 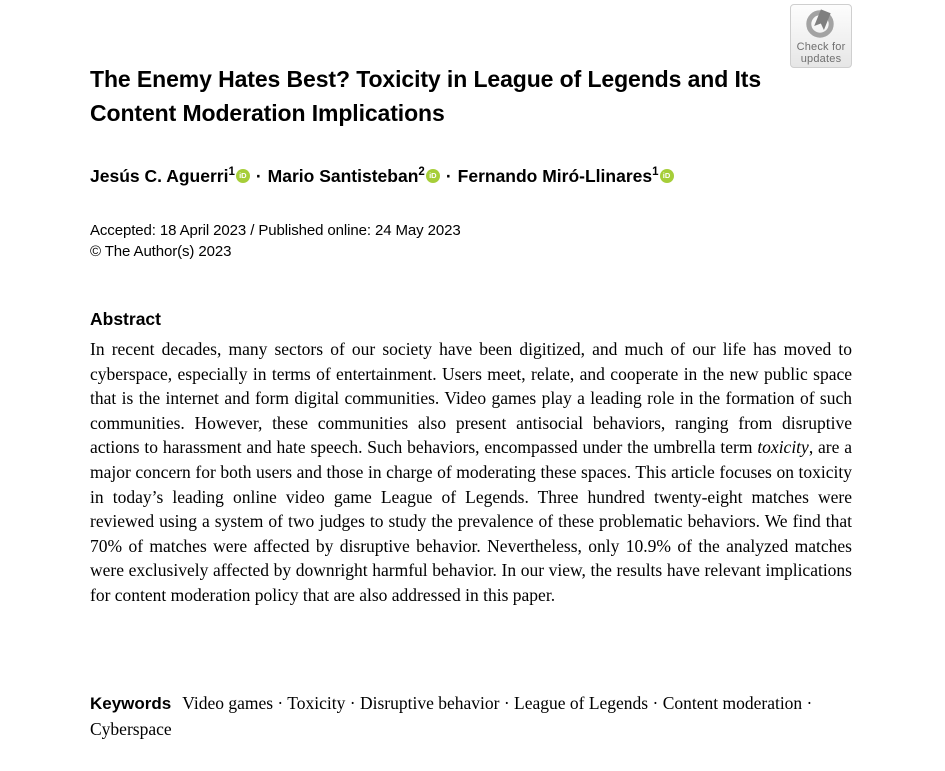 I want to click on badge-text-line1: Check for, so click(x=821, y=47).